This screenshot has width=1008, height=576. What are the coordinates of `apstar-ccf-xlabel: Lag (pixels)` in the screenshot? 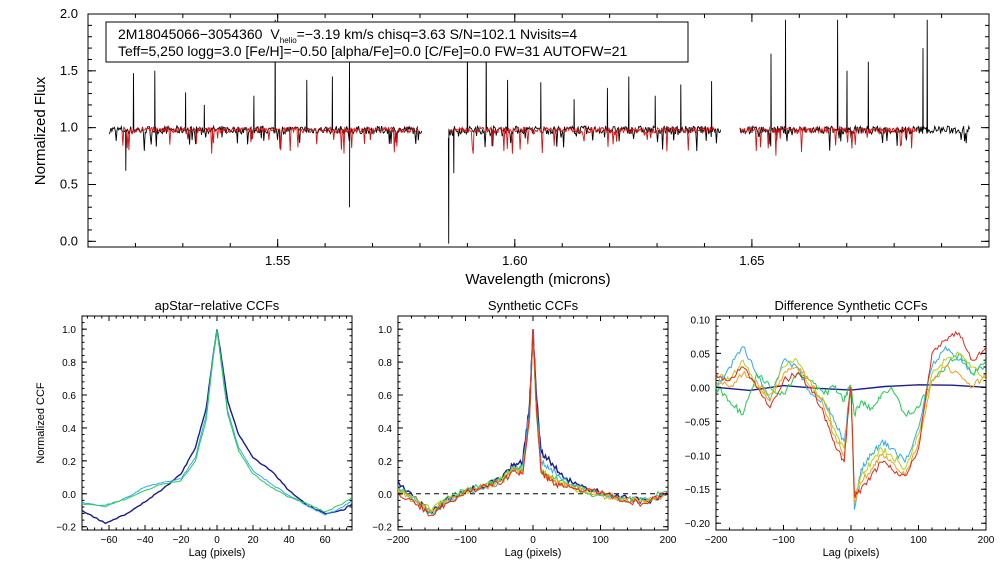 It's located at (217, 553).